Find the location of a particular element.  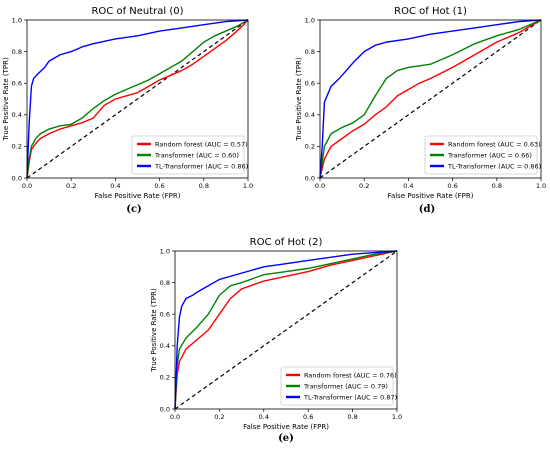

legend-entry-label: TL-Transformer (AUC = 0.87) is located at coordinates (350, 397).